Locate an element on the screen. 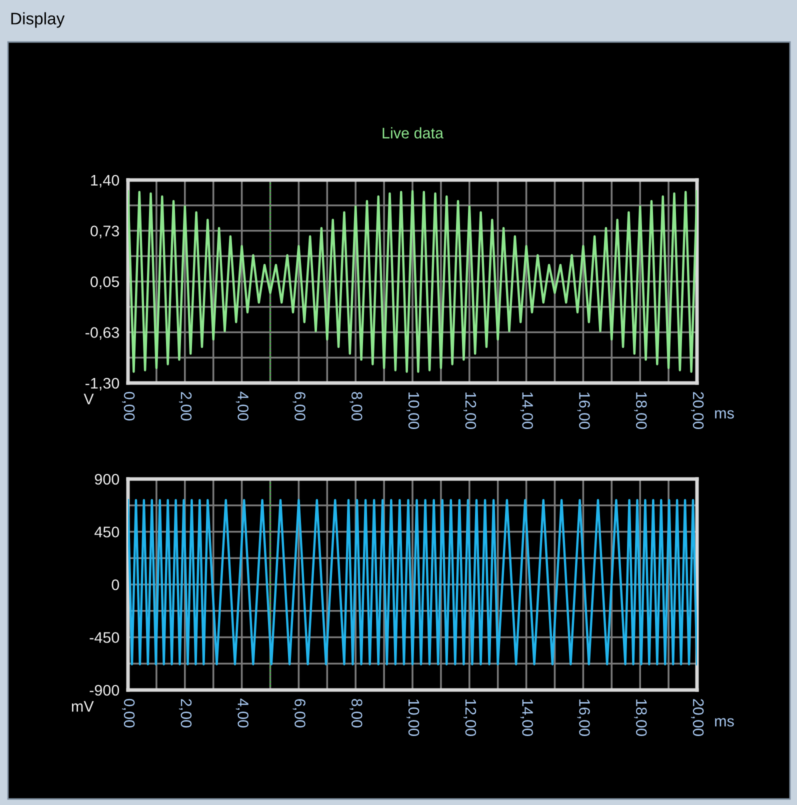  y-tick-label: -0,63 is located at coordinates (102, 333).